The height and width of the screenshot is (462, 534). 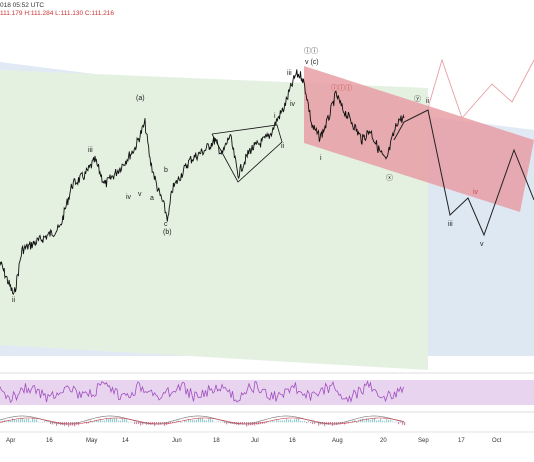 I want to click on wave-label: b, so click(x=166, y=170).